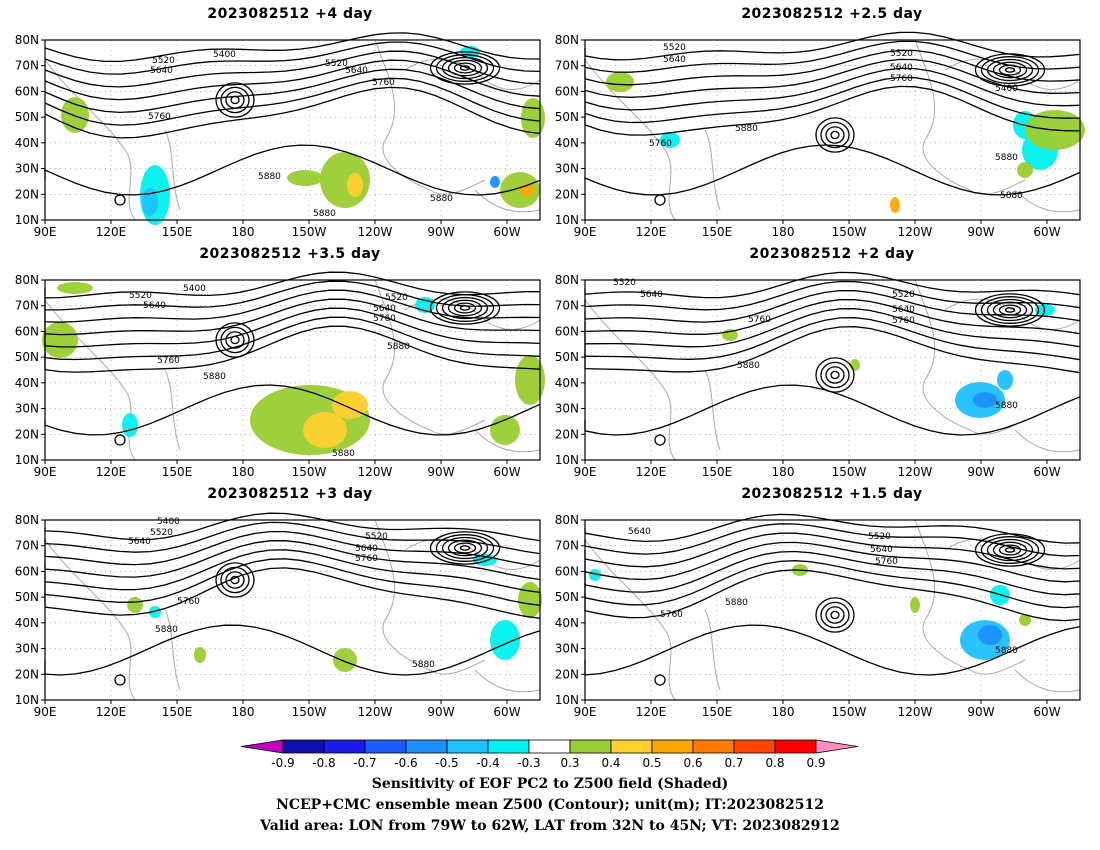 This screenshot has width=1100, height=850. I want to click on colorbar-label: 0.8, so click(774, 763).